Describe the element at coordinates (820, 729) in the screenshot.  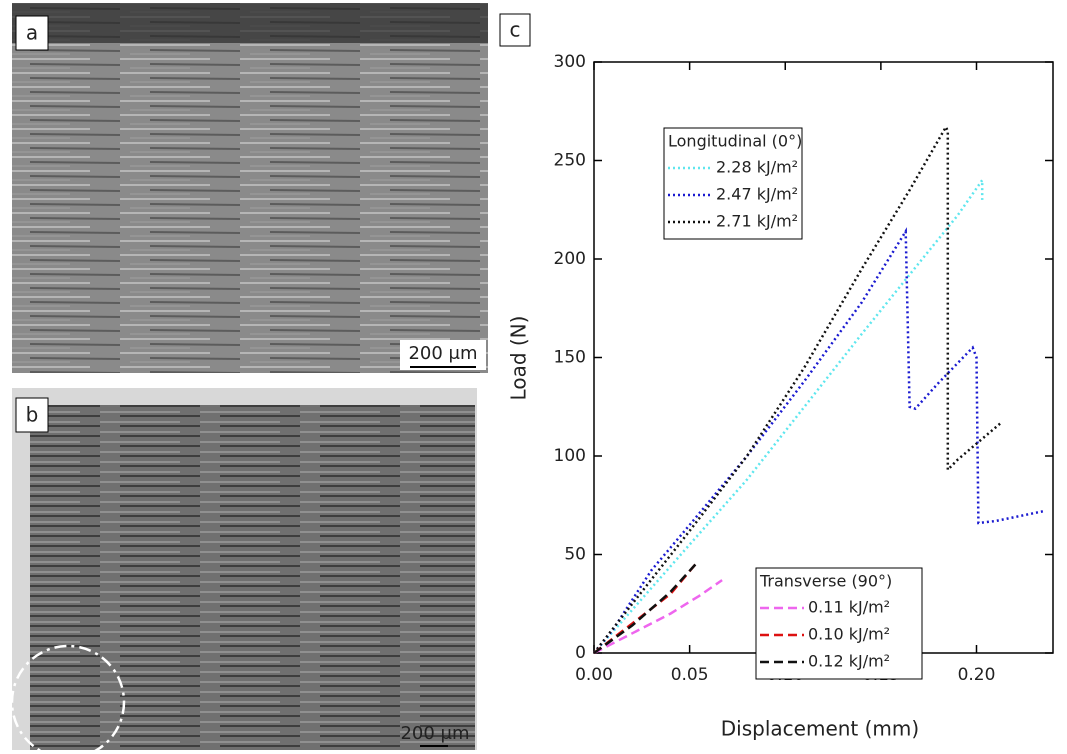
I see `x-axis-label: Displacement (mm)` at that location.